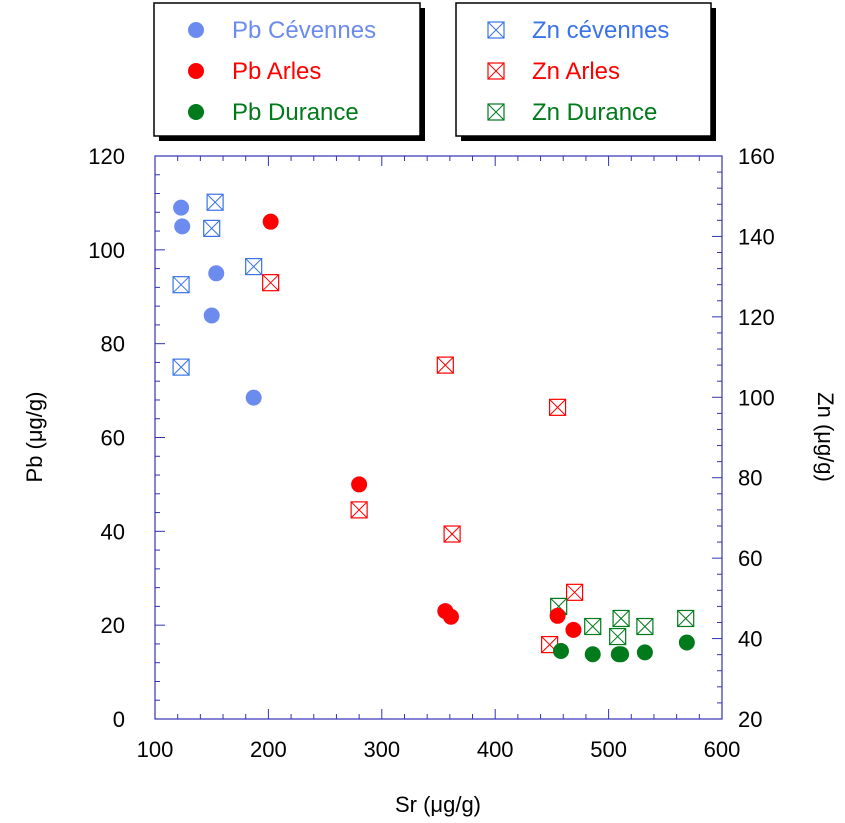  What do you see at coordinates (438, 804) in the screenshot?
I see `x-axis-title: Sr (μg/g)` at bounding box center [438, 804].